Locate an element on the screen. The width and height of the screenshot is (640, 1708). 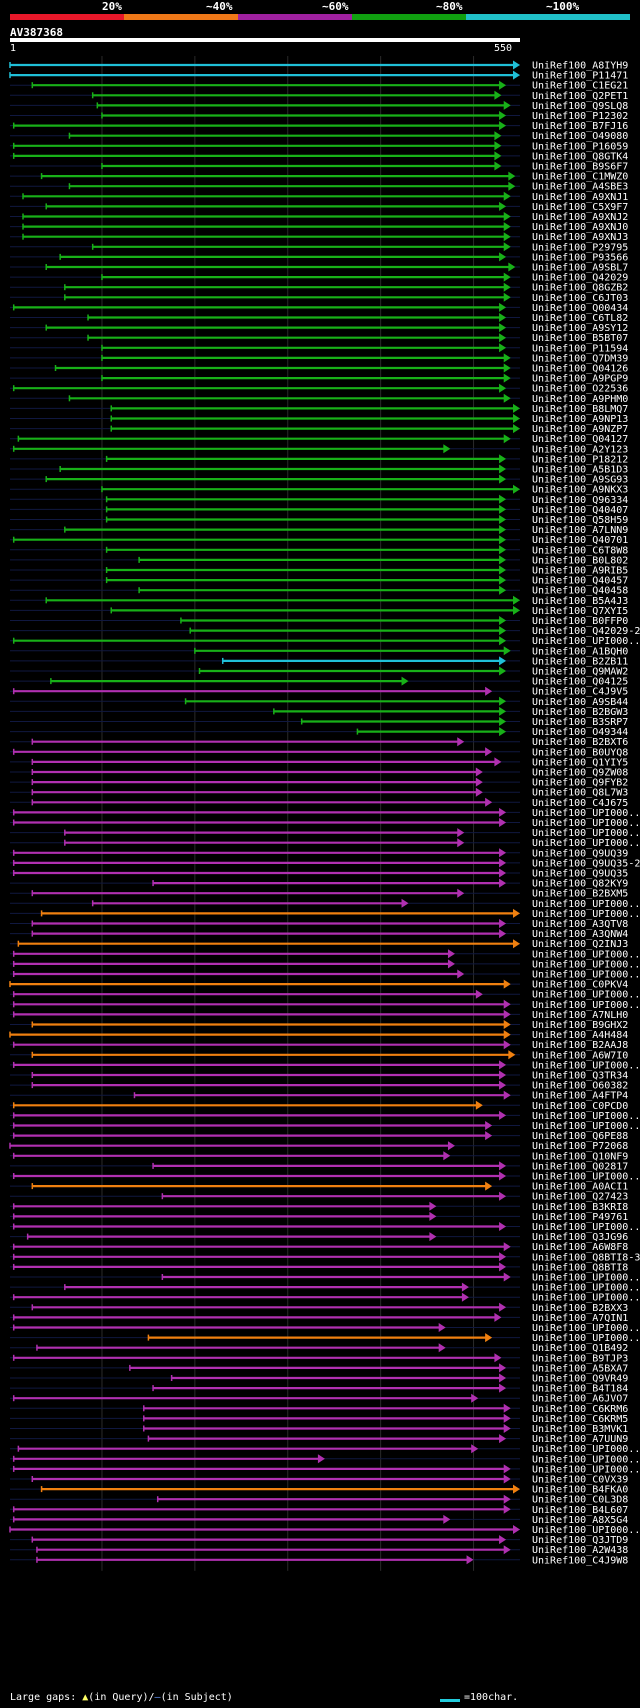
hit-label: UniRef100_B4T184 is located at coordinates (580, 1389).